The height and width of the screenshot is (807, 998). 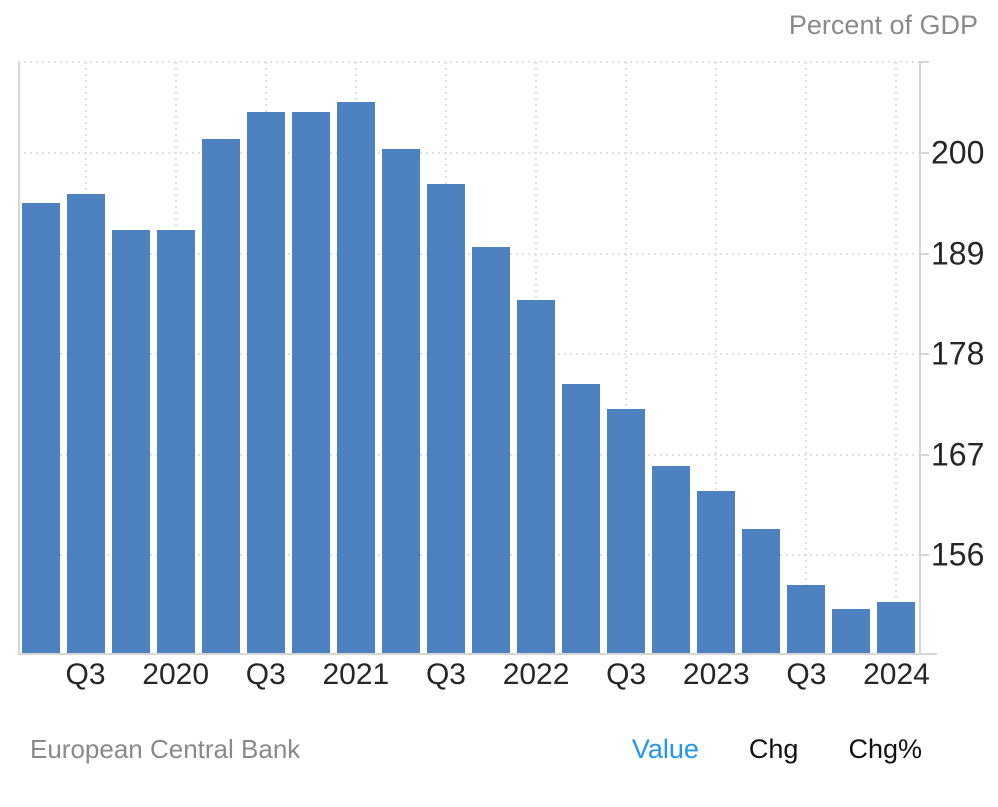 What do you see at coordinates (958, 454) in the screenshot?
I see `y-axis-tick-label: 167` at bounding box center [958, 454].